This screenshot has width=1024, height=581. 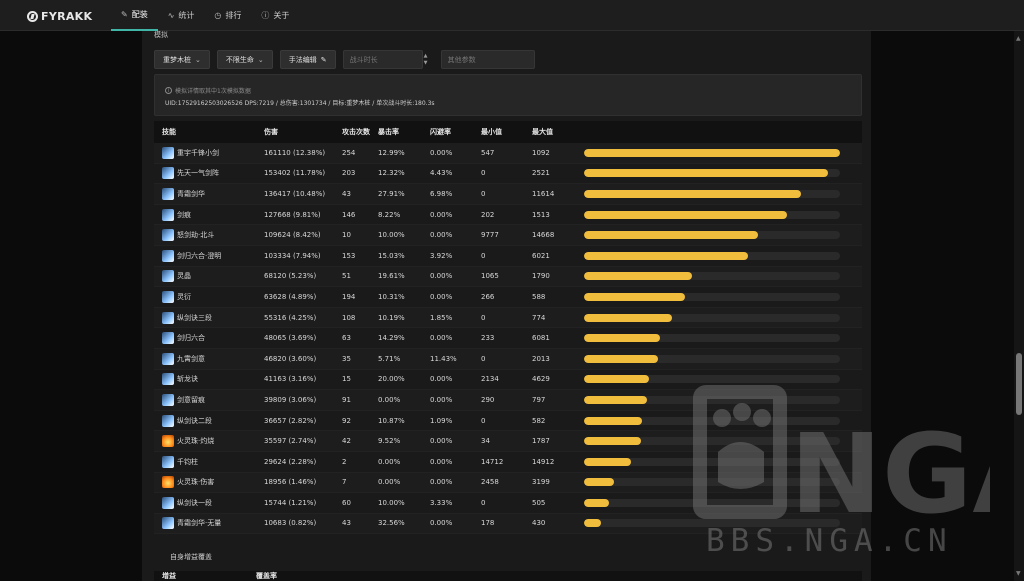 What do you see at coordinates (181, 15) in the screenshot?
I see `nav-item-stats: ∿ 统计` at bounding box center [181, 15].